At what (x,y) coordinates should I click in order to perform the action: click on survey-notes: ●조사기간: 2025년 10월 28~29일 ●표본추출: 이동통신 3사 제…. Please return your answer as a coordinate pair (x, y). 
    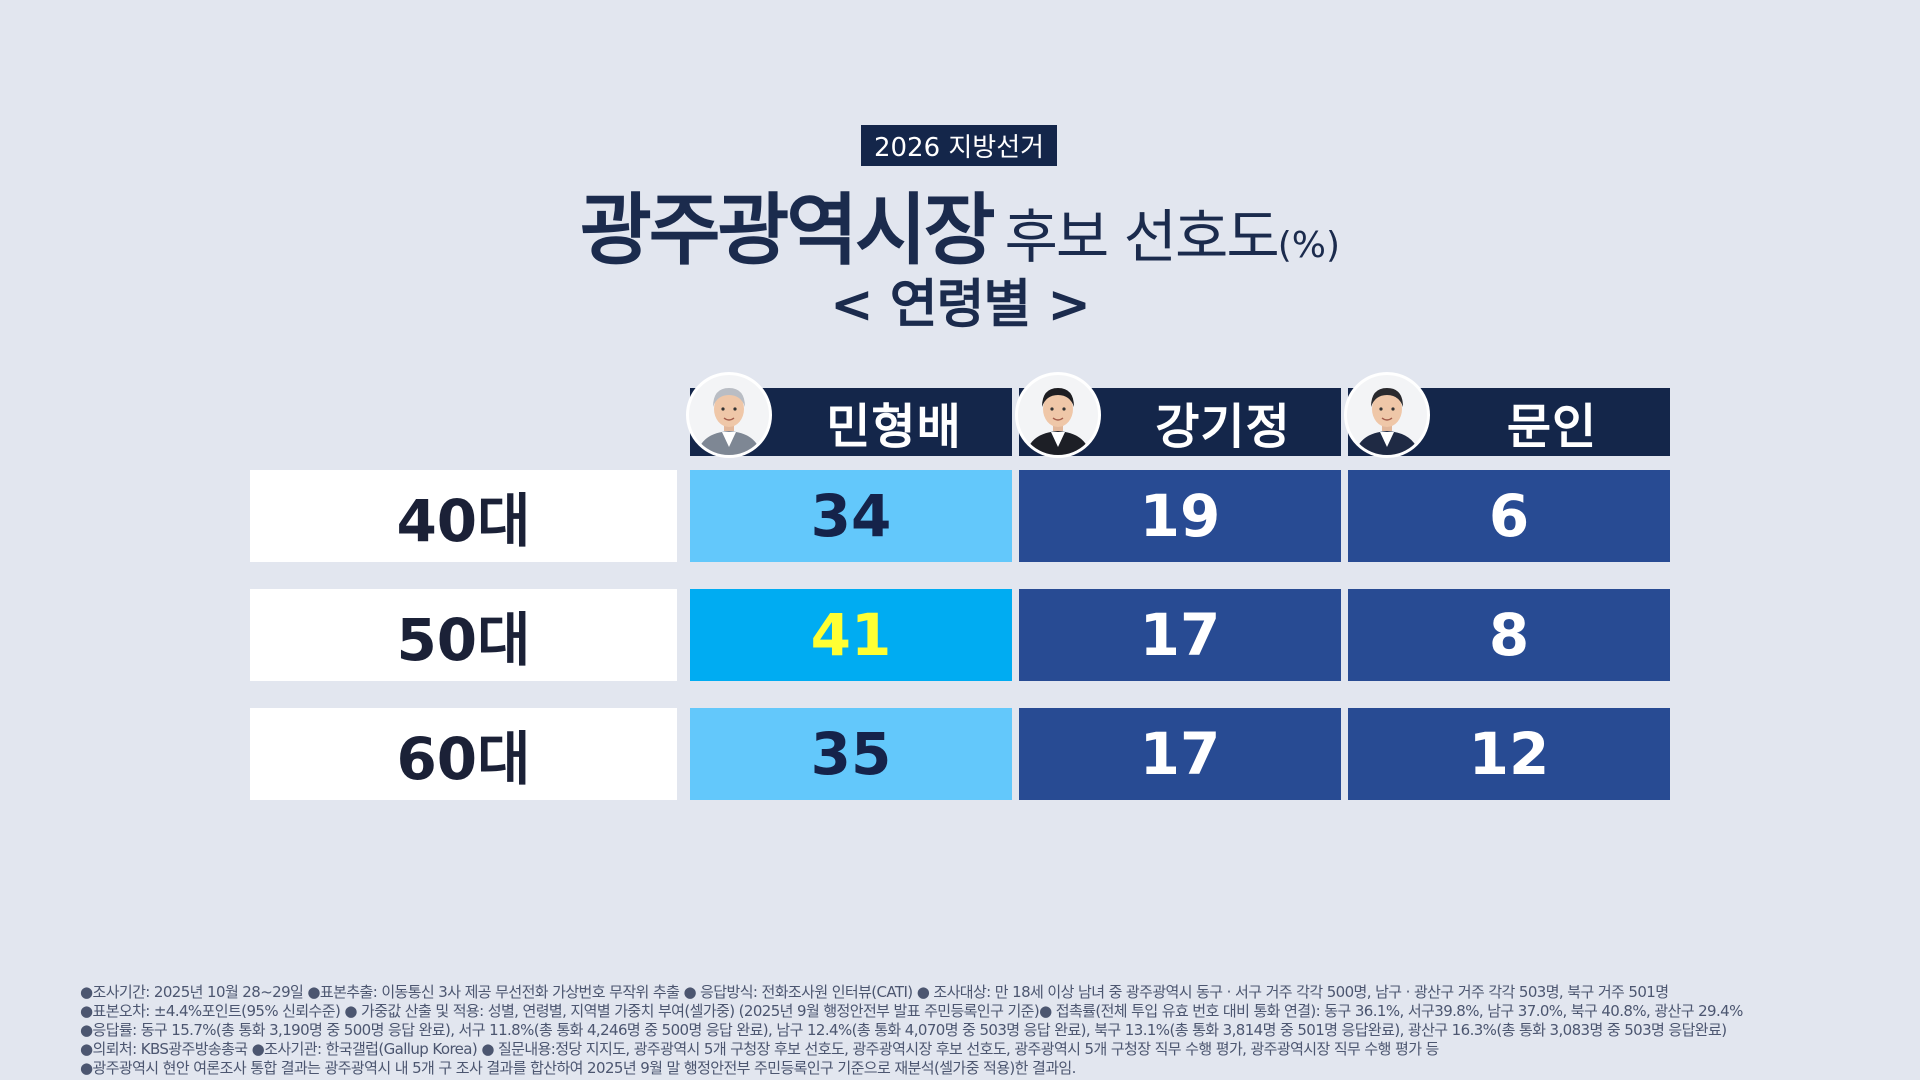
    Looking at the image, I should click on (980, 1030).